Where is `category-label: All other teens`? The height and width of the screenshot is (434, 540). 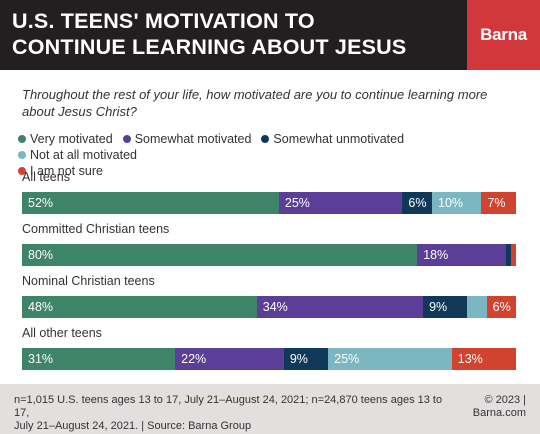
category-label: All other teens is located at coordinates (62, 333).